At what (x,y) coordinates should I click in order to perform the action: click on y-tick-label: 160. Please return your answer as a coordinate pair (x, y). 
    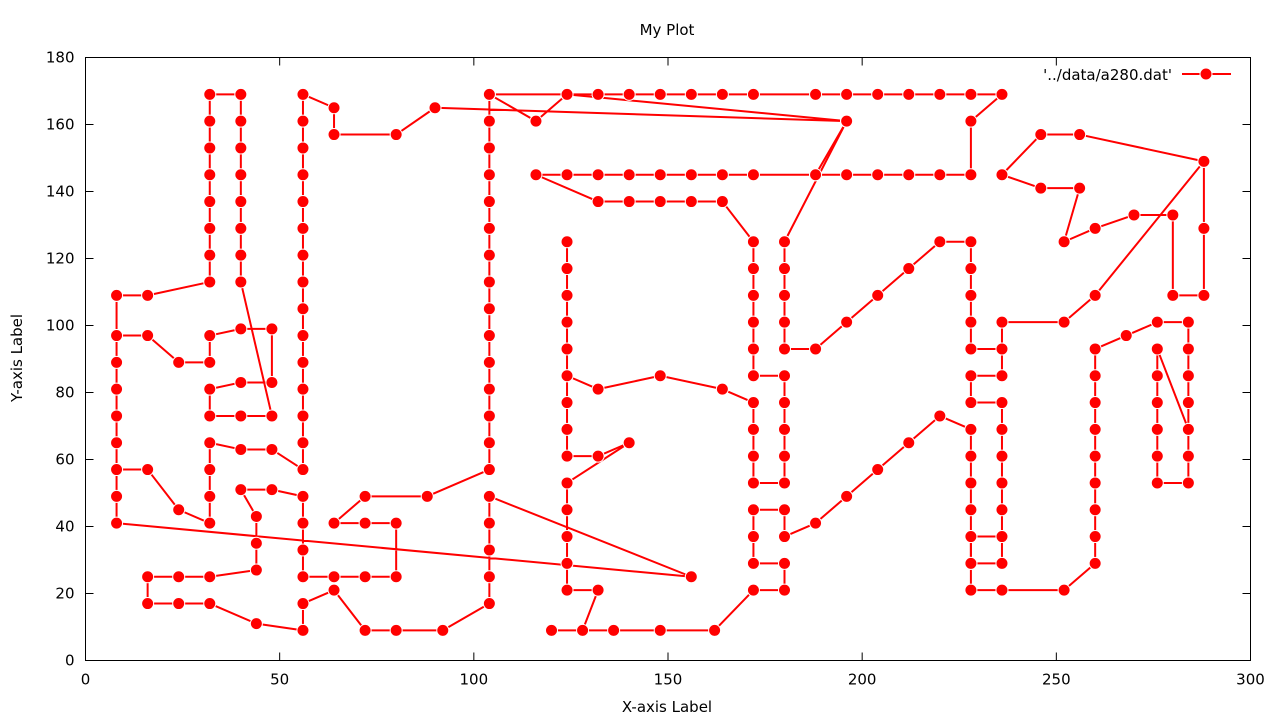
    Looking at the image, I should click on (60, 125).